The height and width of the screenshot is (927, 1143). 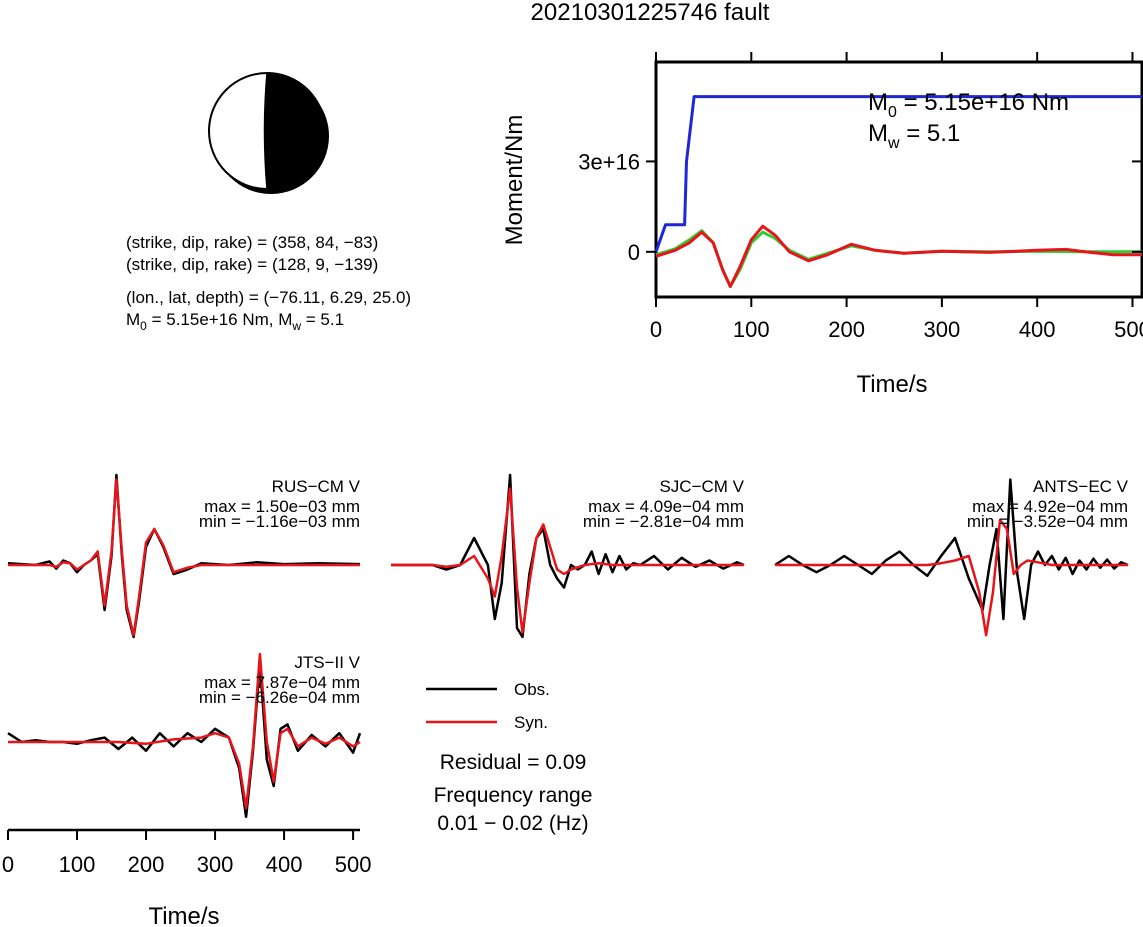 What do you see at coordinates (666, 506) in the screenshot?
I see `station-max-label: max = 4.09e−04 mm` at bounding box center [666, 506].